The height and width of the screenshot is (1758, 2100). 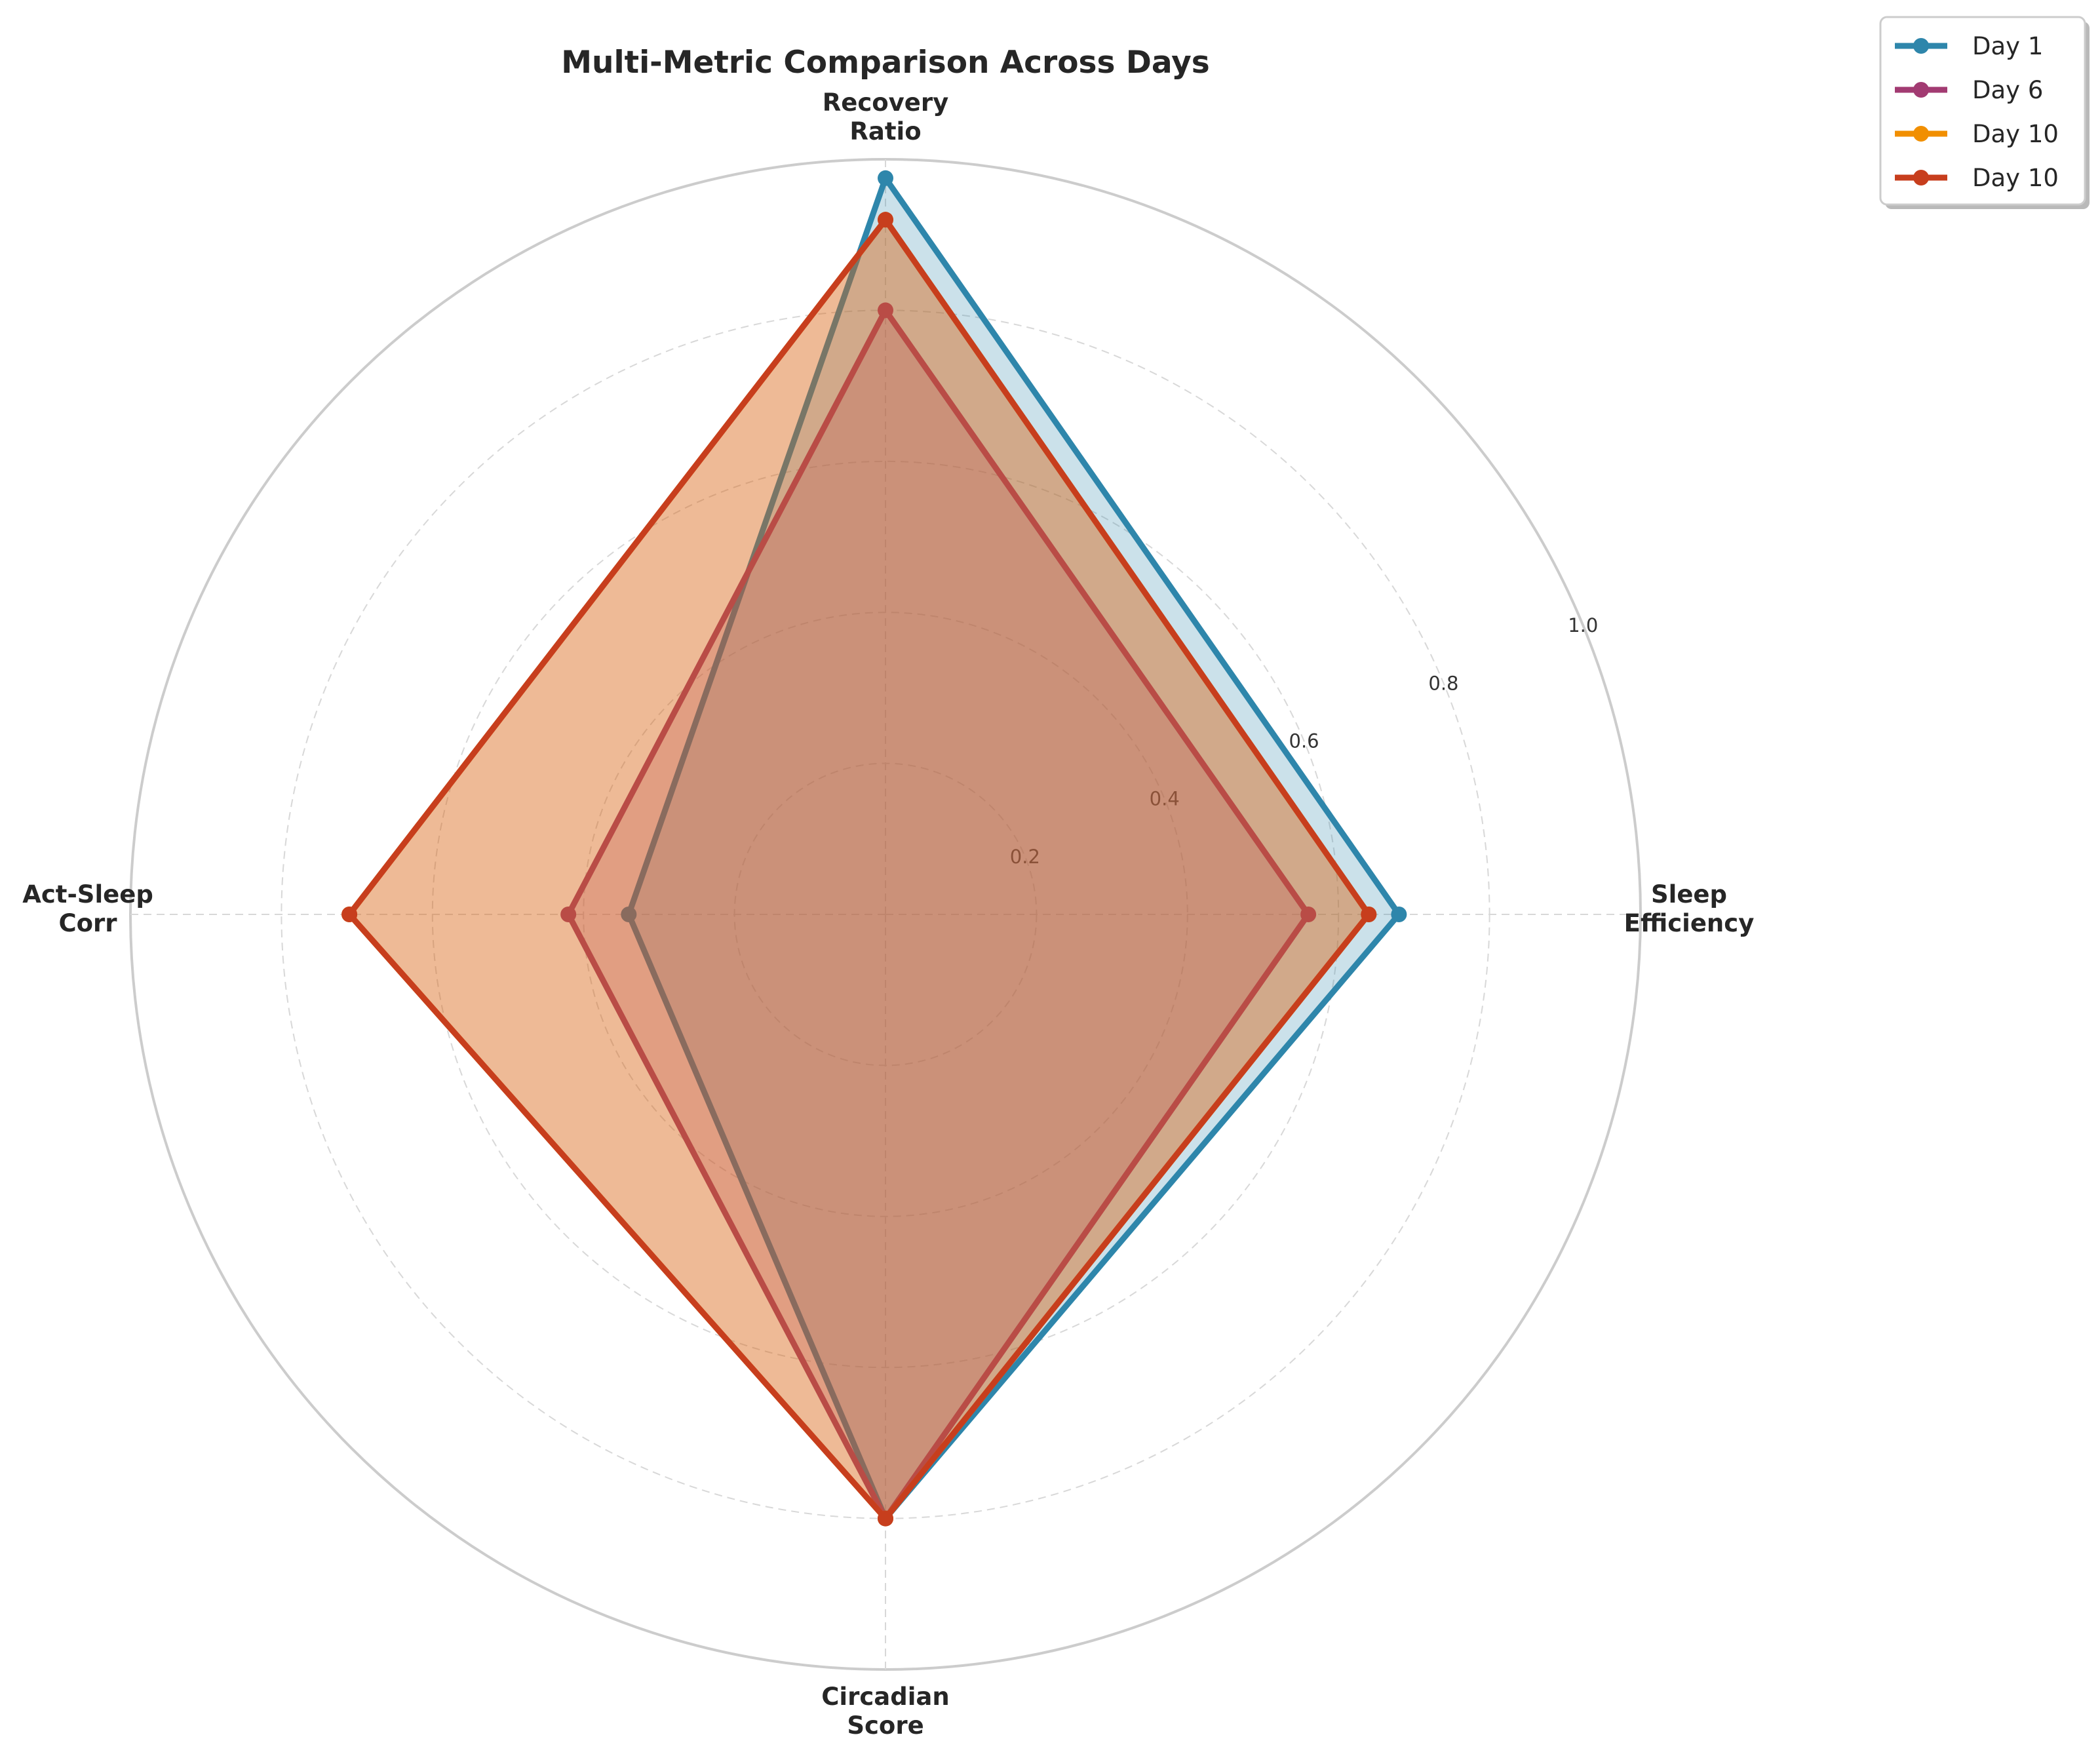 I want to click on legend: Day 1 Day 6 Day 10 Day 10, so click(x=1985, y=112).